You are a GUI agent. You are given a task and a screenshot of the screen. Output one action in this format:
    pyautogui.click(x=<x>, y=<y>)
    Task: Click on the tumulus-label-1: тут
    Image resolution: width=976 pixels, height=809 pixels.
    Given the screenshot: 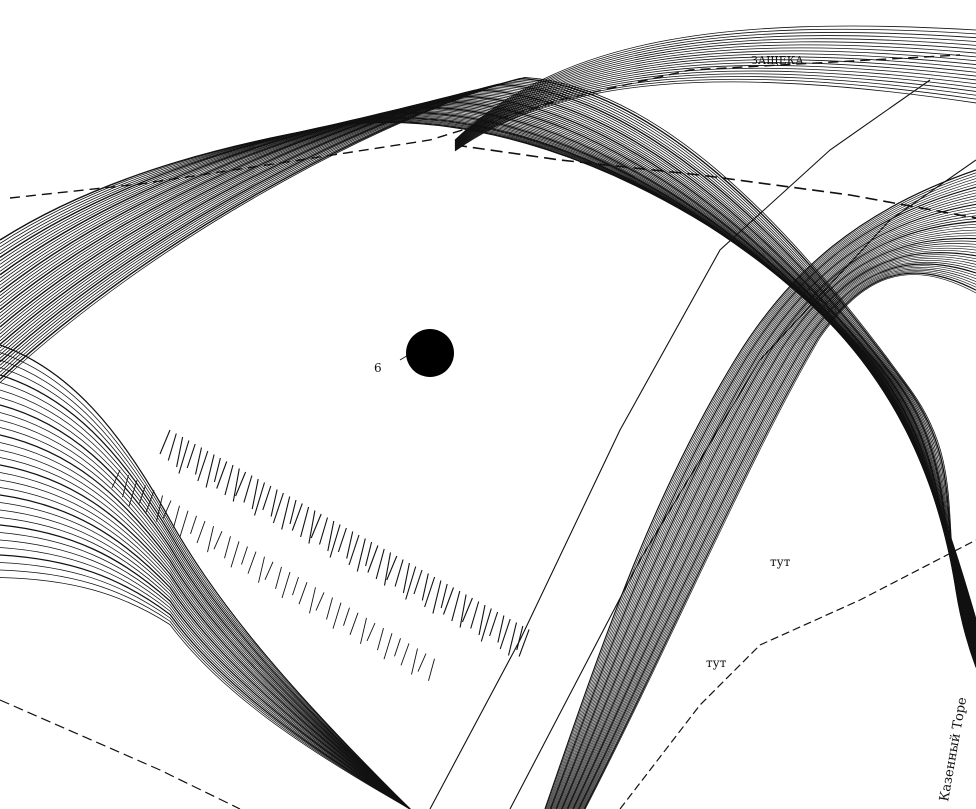 What is the action you would take?
    pyautogui.click(x=780, y=562)
    